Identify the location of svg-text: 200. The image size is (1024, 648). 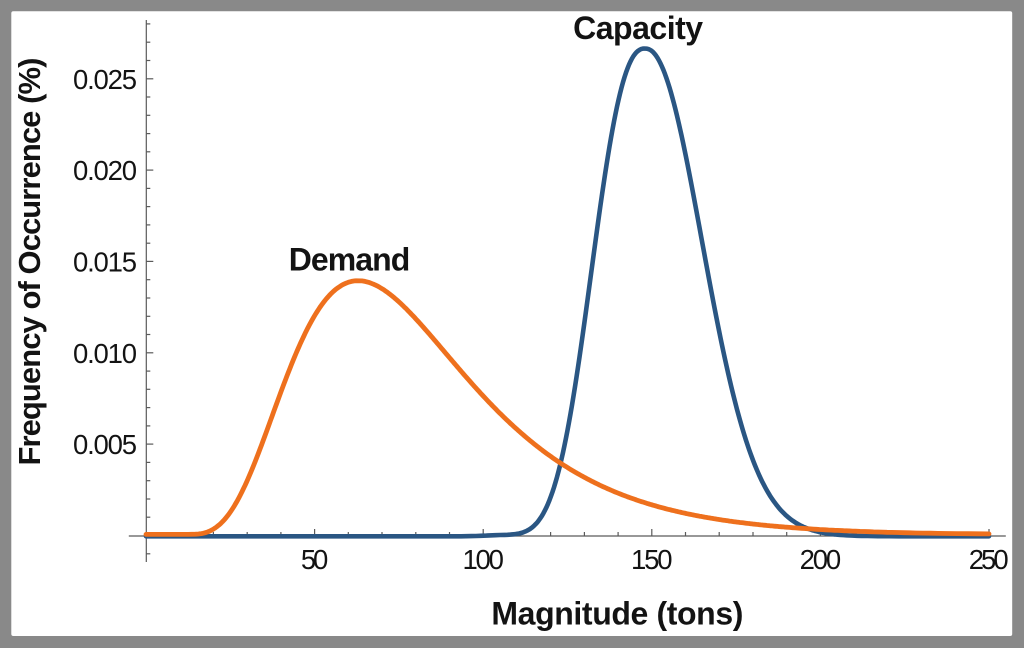
(821, 559).